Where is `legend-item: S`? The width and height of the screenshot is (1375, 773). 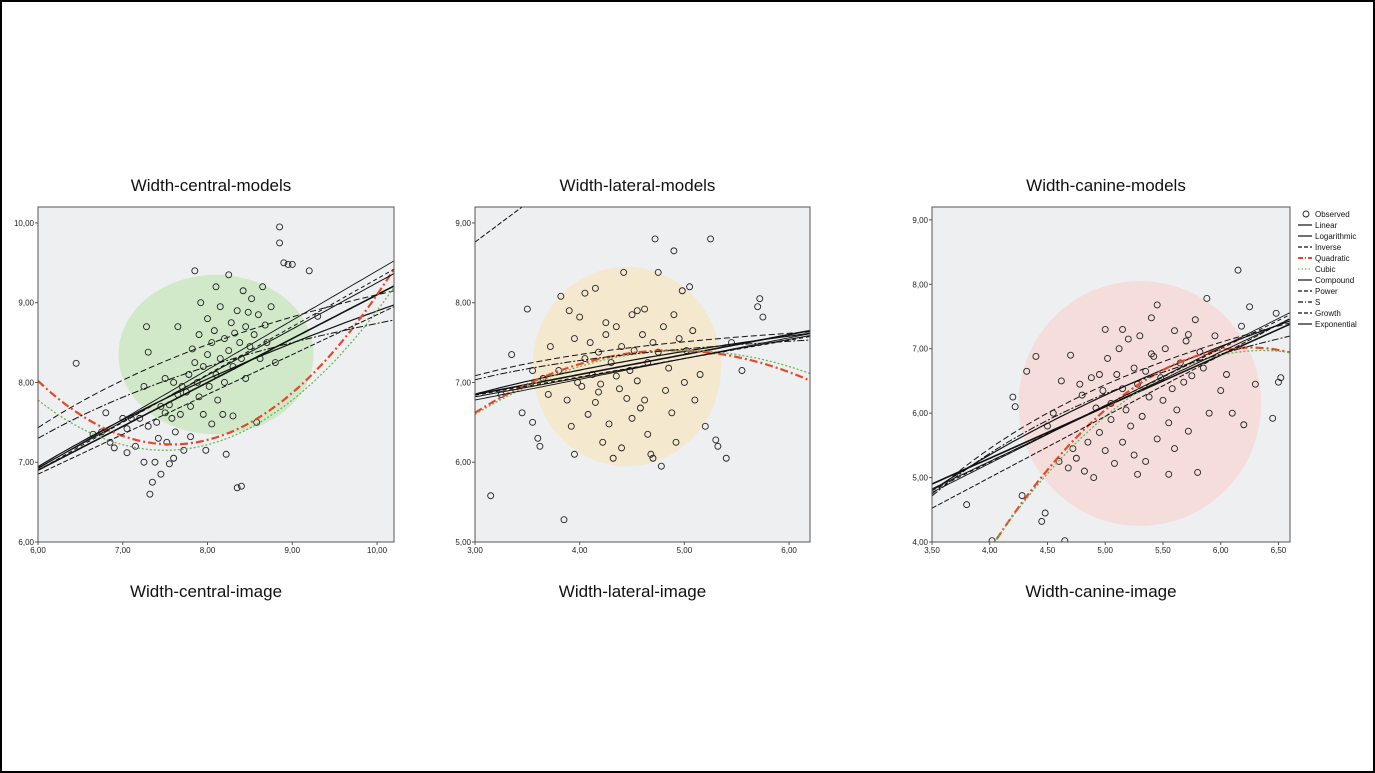
legend-item: S is located at coordinates (1309, 302).